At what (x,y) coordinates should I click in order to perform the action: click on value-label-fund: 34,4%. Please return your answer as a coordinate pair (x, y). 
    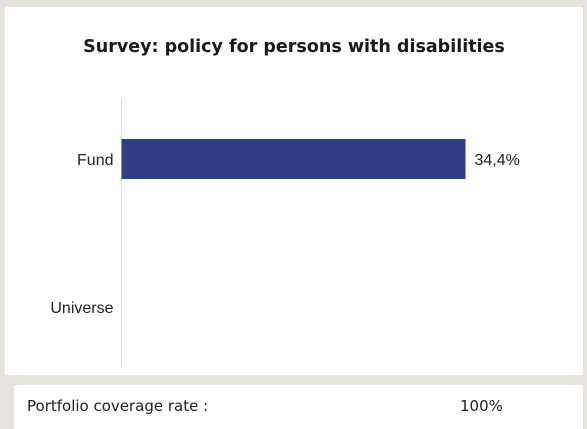
    Looking at the image, I should click on (497, 160).